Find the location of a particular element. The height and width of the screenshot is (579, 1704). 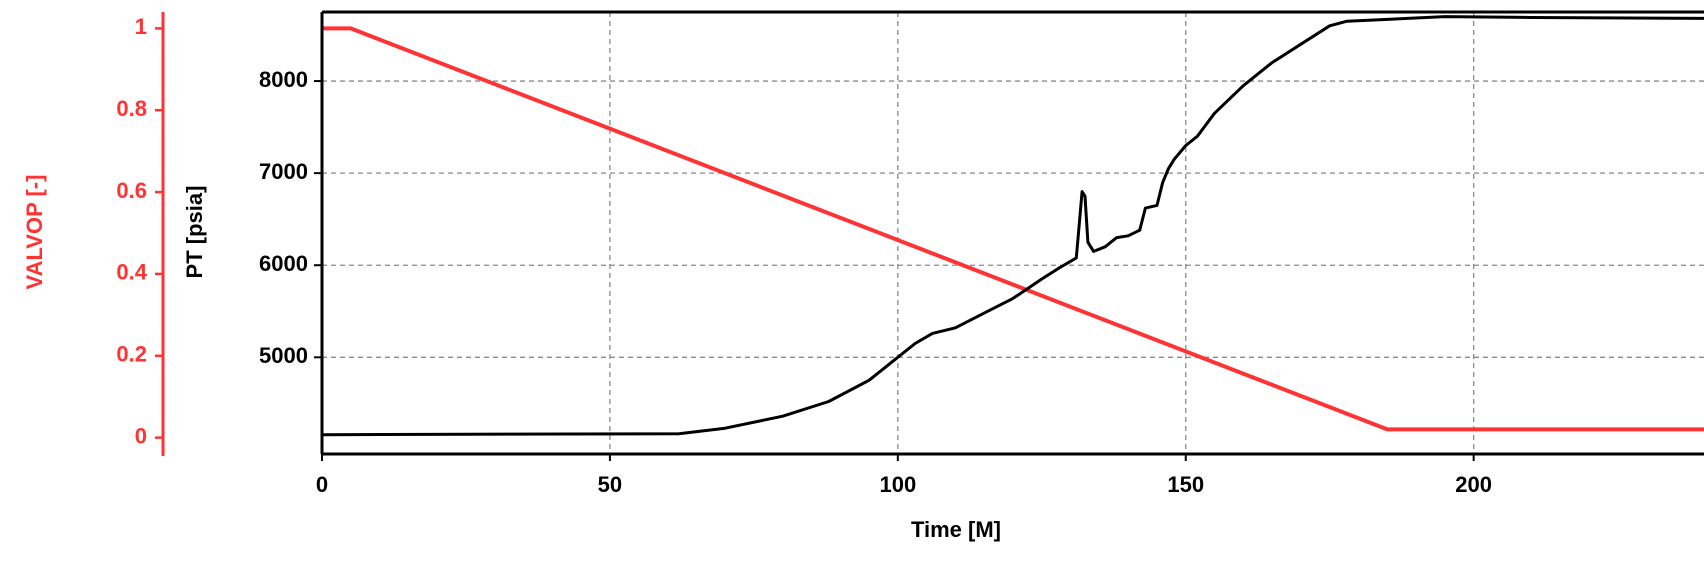

x-tick-label: 0 is located at coordinates (322, 484).